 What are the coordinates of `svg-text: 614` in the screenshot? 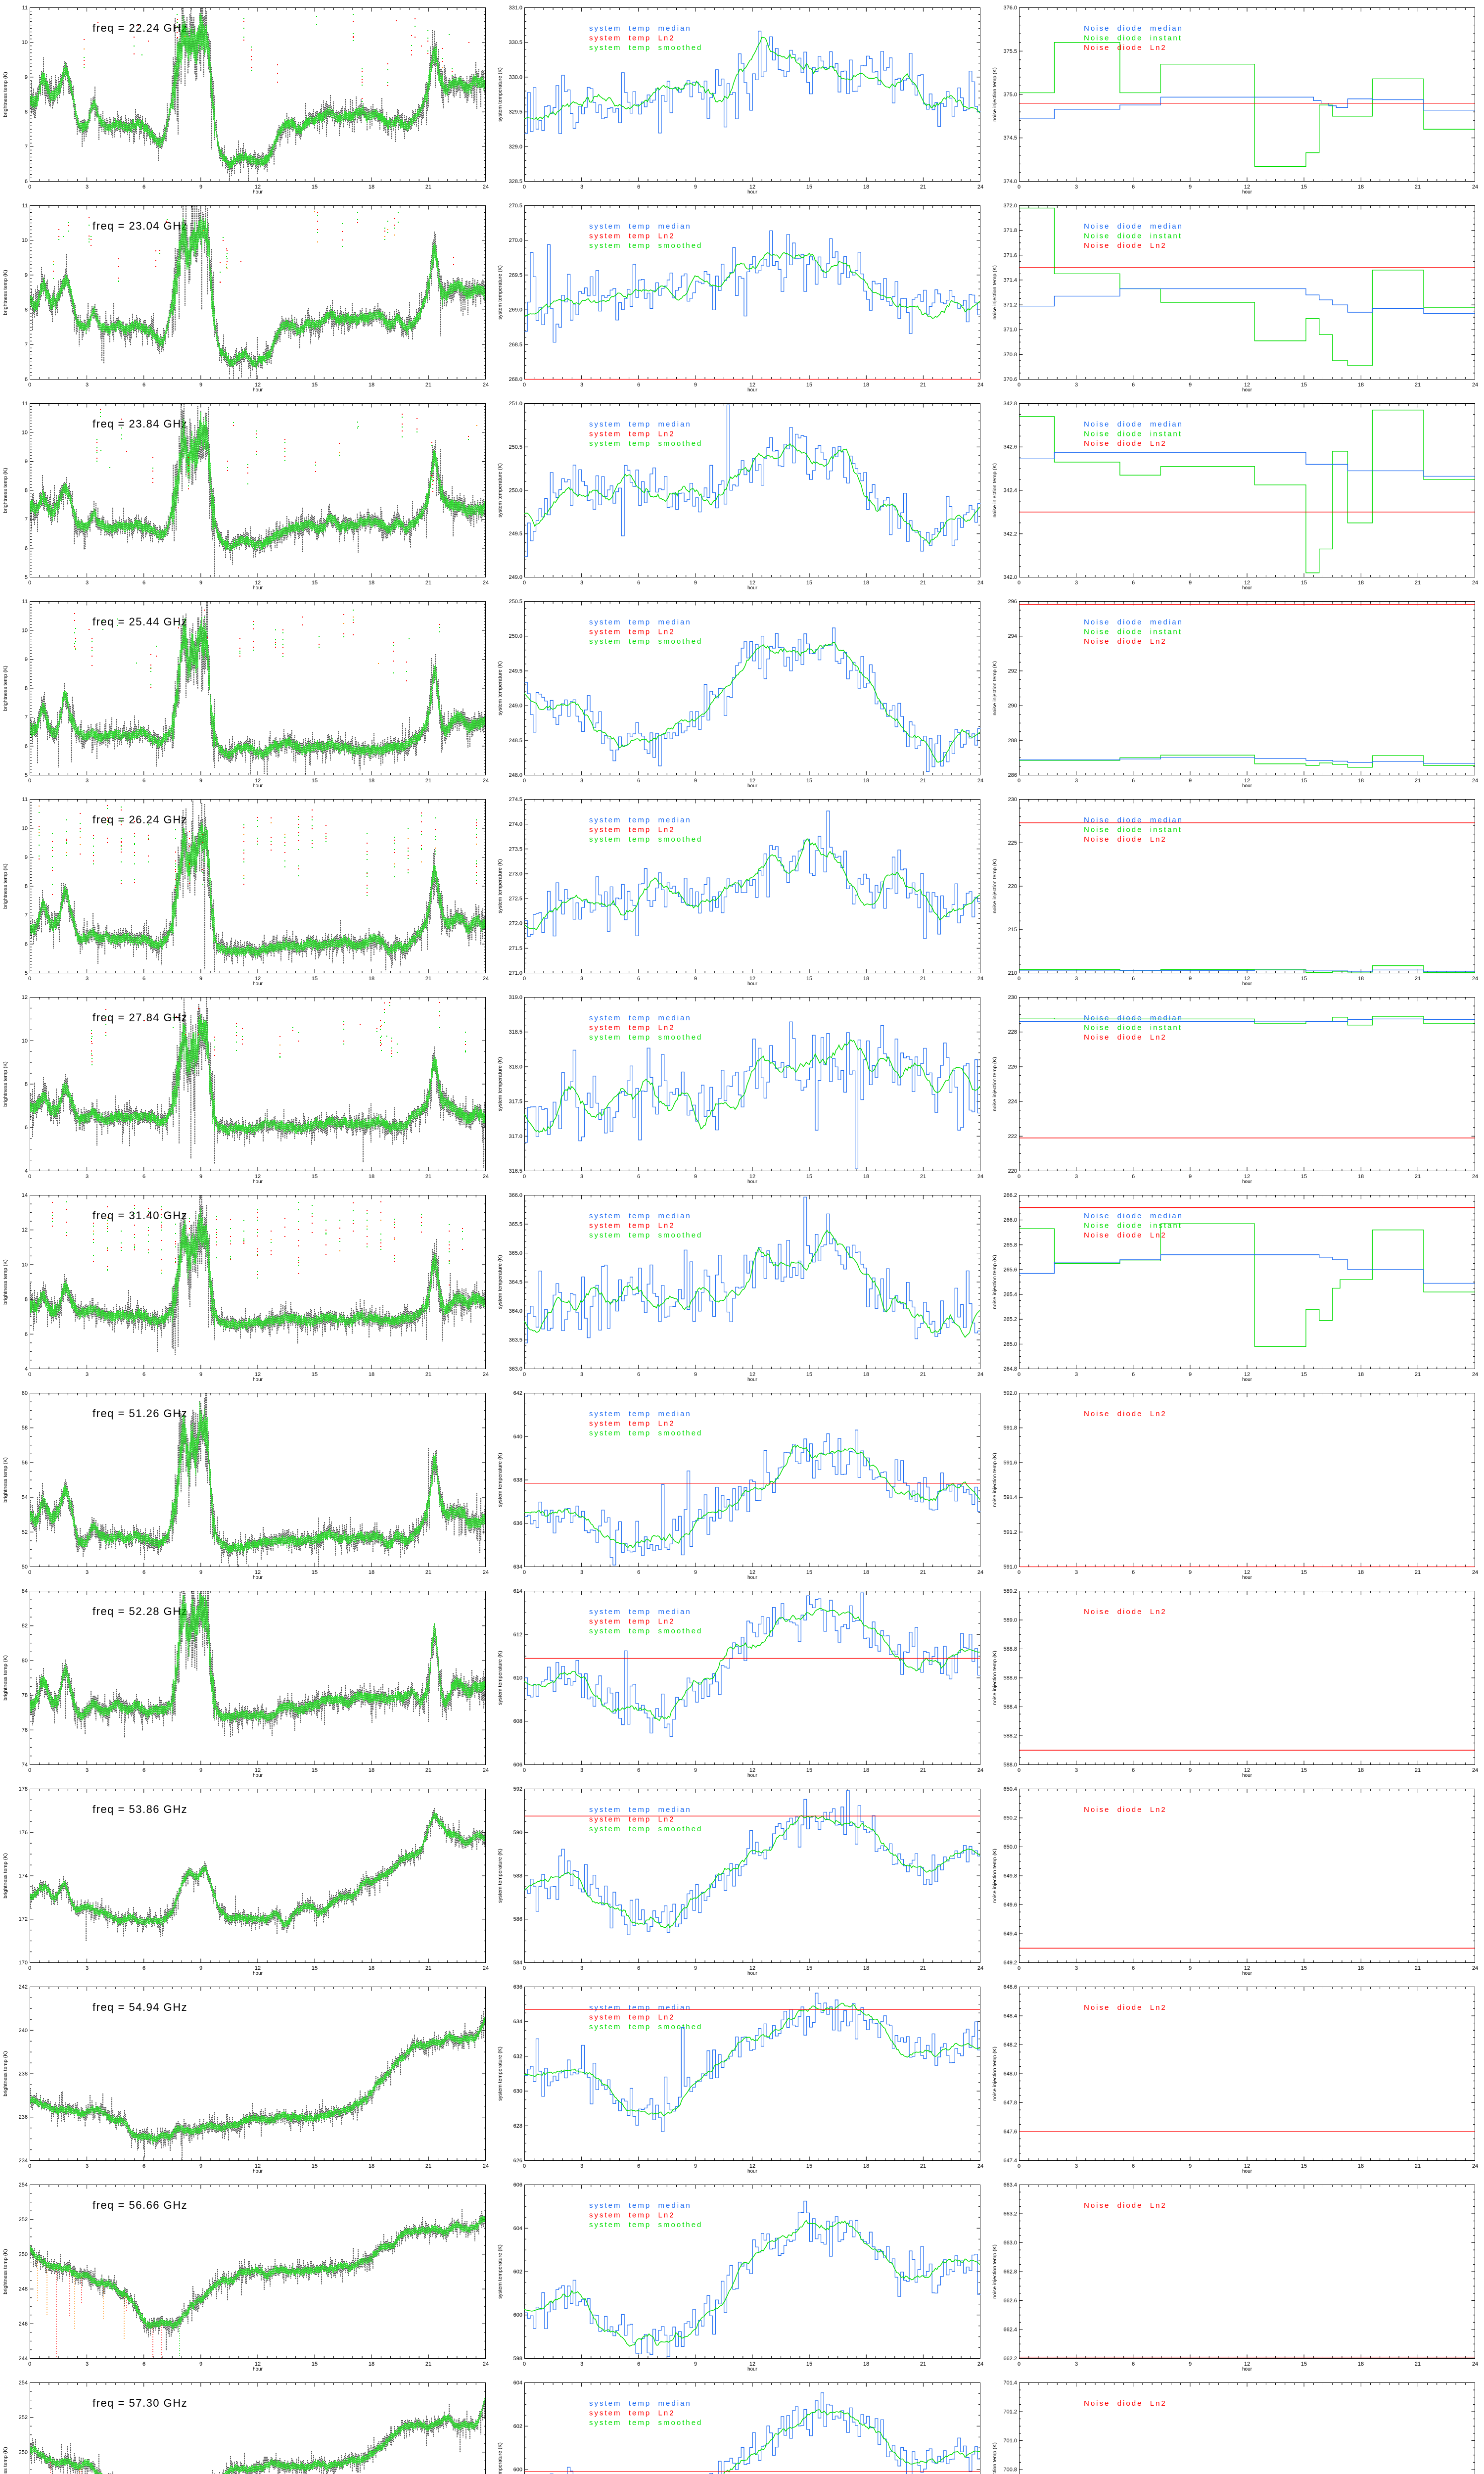 It's located at (517, 1591).